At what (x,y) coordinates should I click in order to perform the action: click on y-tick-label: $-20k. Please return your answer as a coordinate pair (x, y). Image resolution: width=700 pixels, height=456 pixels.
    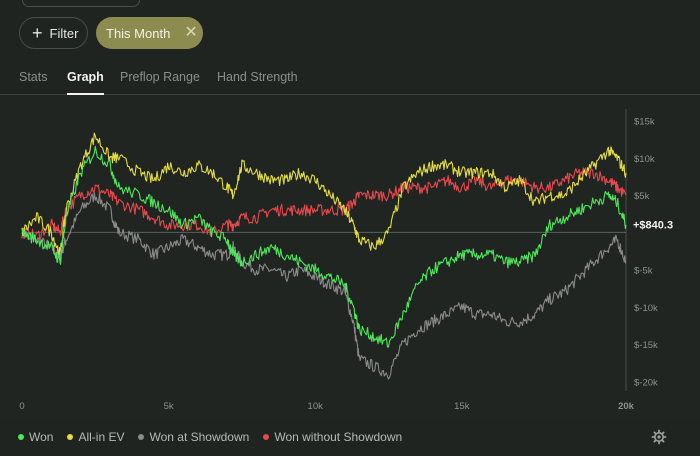
    Looking at the image, I should click on (646, 382).